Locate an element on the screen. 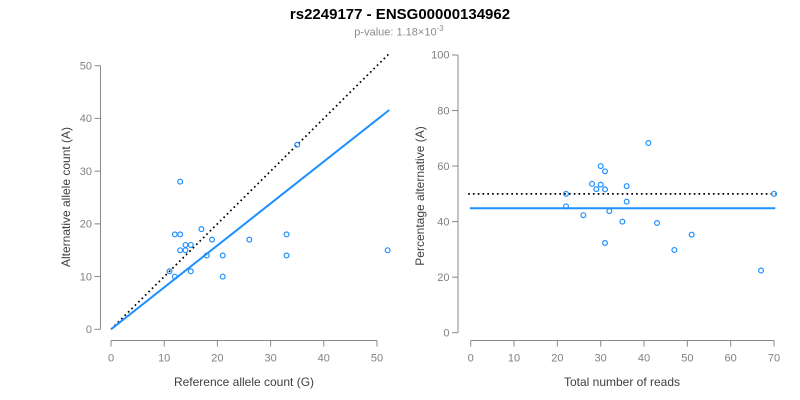 Image resolution: width=800 pixels, height=400 pixels. y-tick-label: 60 is located at coordinates (443, 167).